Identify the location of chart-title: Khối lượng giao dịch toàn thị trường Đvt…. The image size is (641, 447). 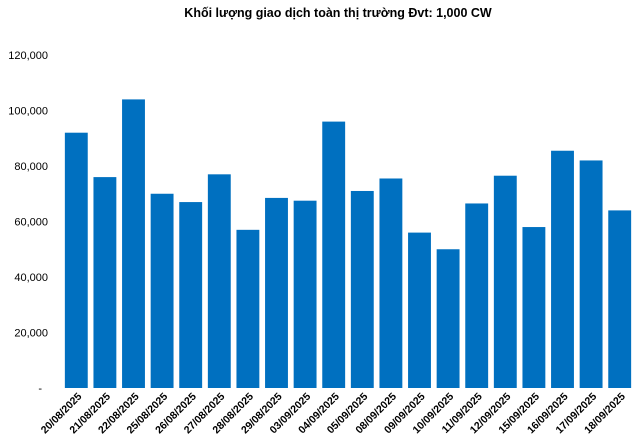
(338, 13).